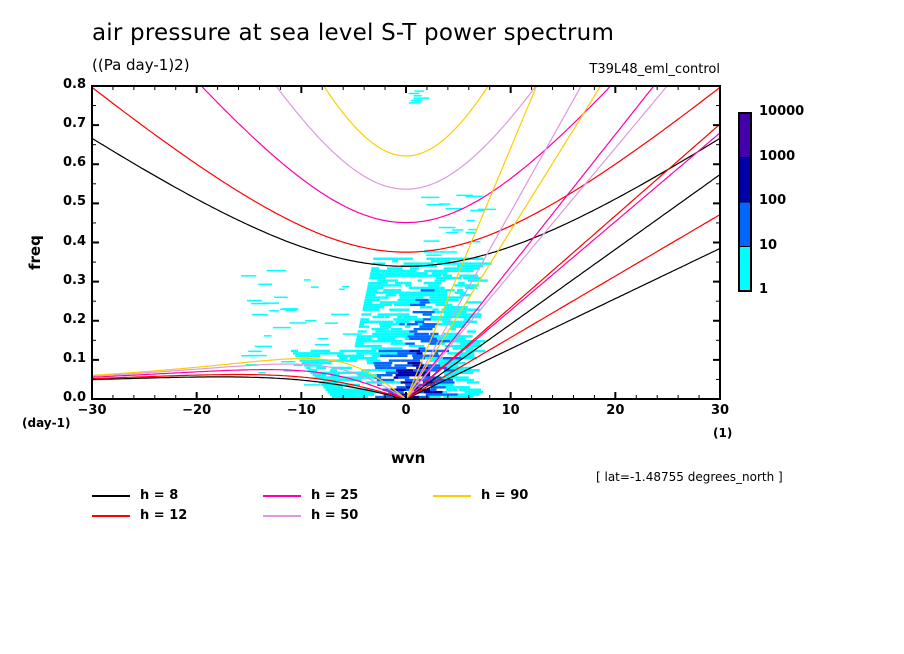 This screenshot has width=904, height=654. What do you see at coordinates (197, 410) in the screenshot?
I see `x-tick-label: −20` at bounding box center [197, 410].